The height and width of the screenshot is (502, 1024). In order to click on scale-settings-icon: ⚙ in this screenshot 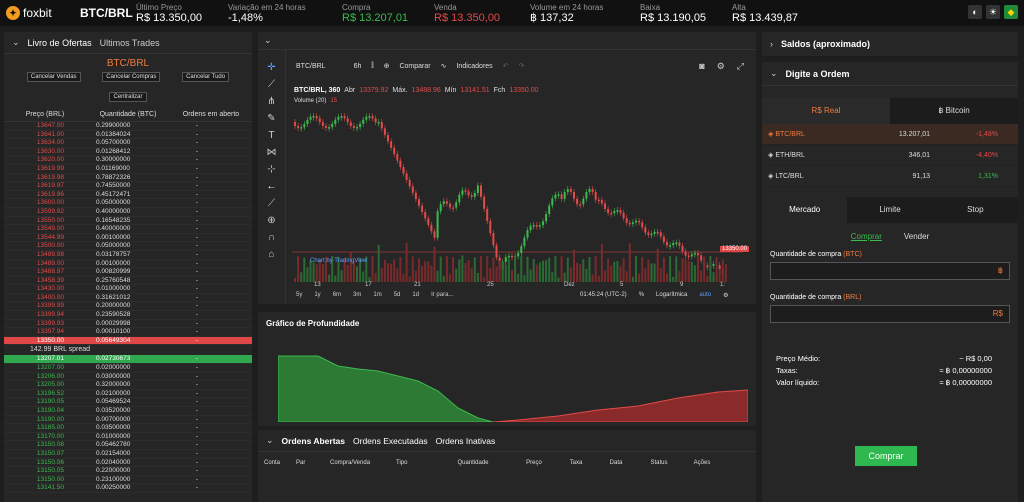, I will do `click(726, 296)`.